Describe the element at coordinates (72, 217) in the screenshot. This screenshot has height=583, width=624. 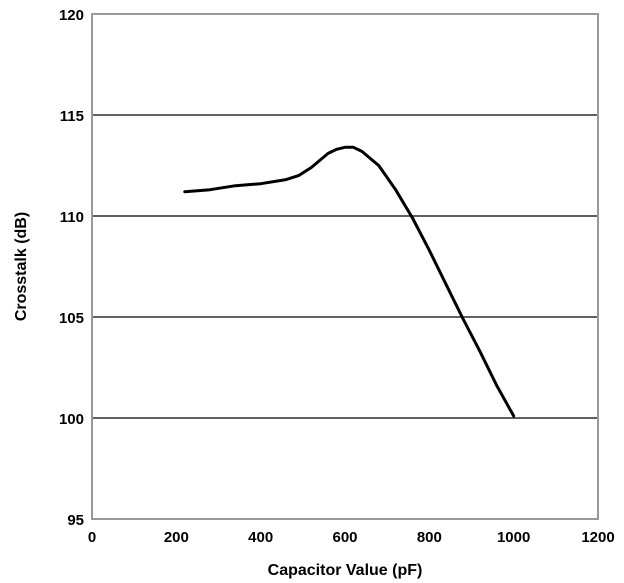
I see `y-tick-label: 110` at that location.